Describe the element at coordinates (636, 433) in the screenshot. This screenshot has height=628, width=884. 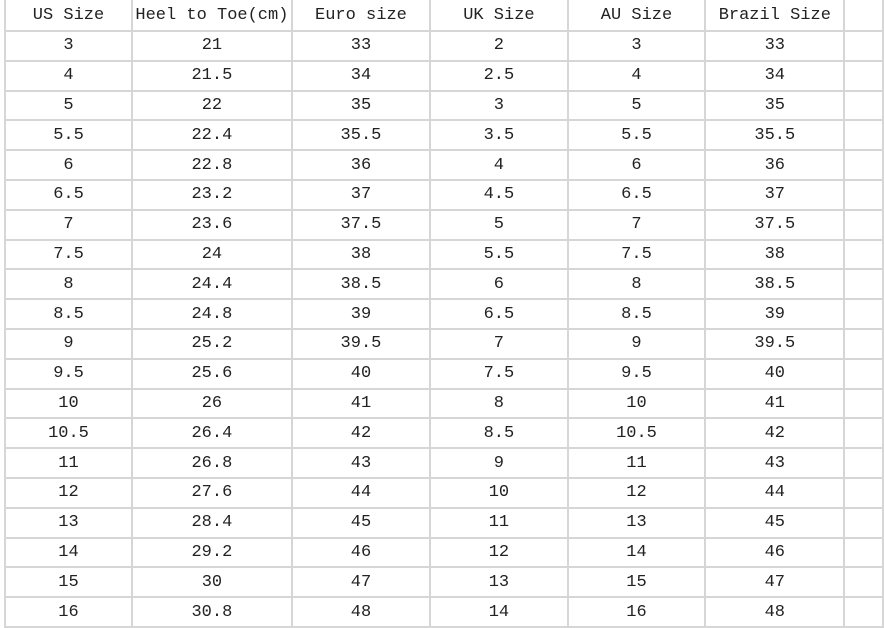
I see `cell-au-size: 10.5` at that location.